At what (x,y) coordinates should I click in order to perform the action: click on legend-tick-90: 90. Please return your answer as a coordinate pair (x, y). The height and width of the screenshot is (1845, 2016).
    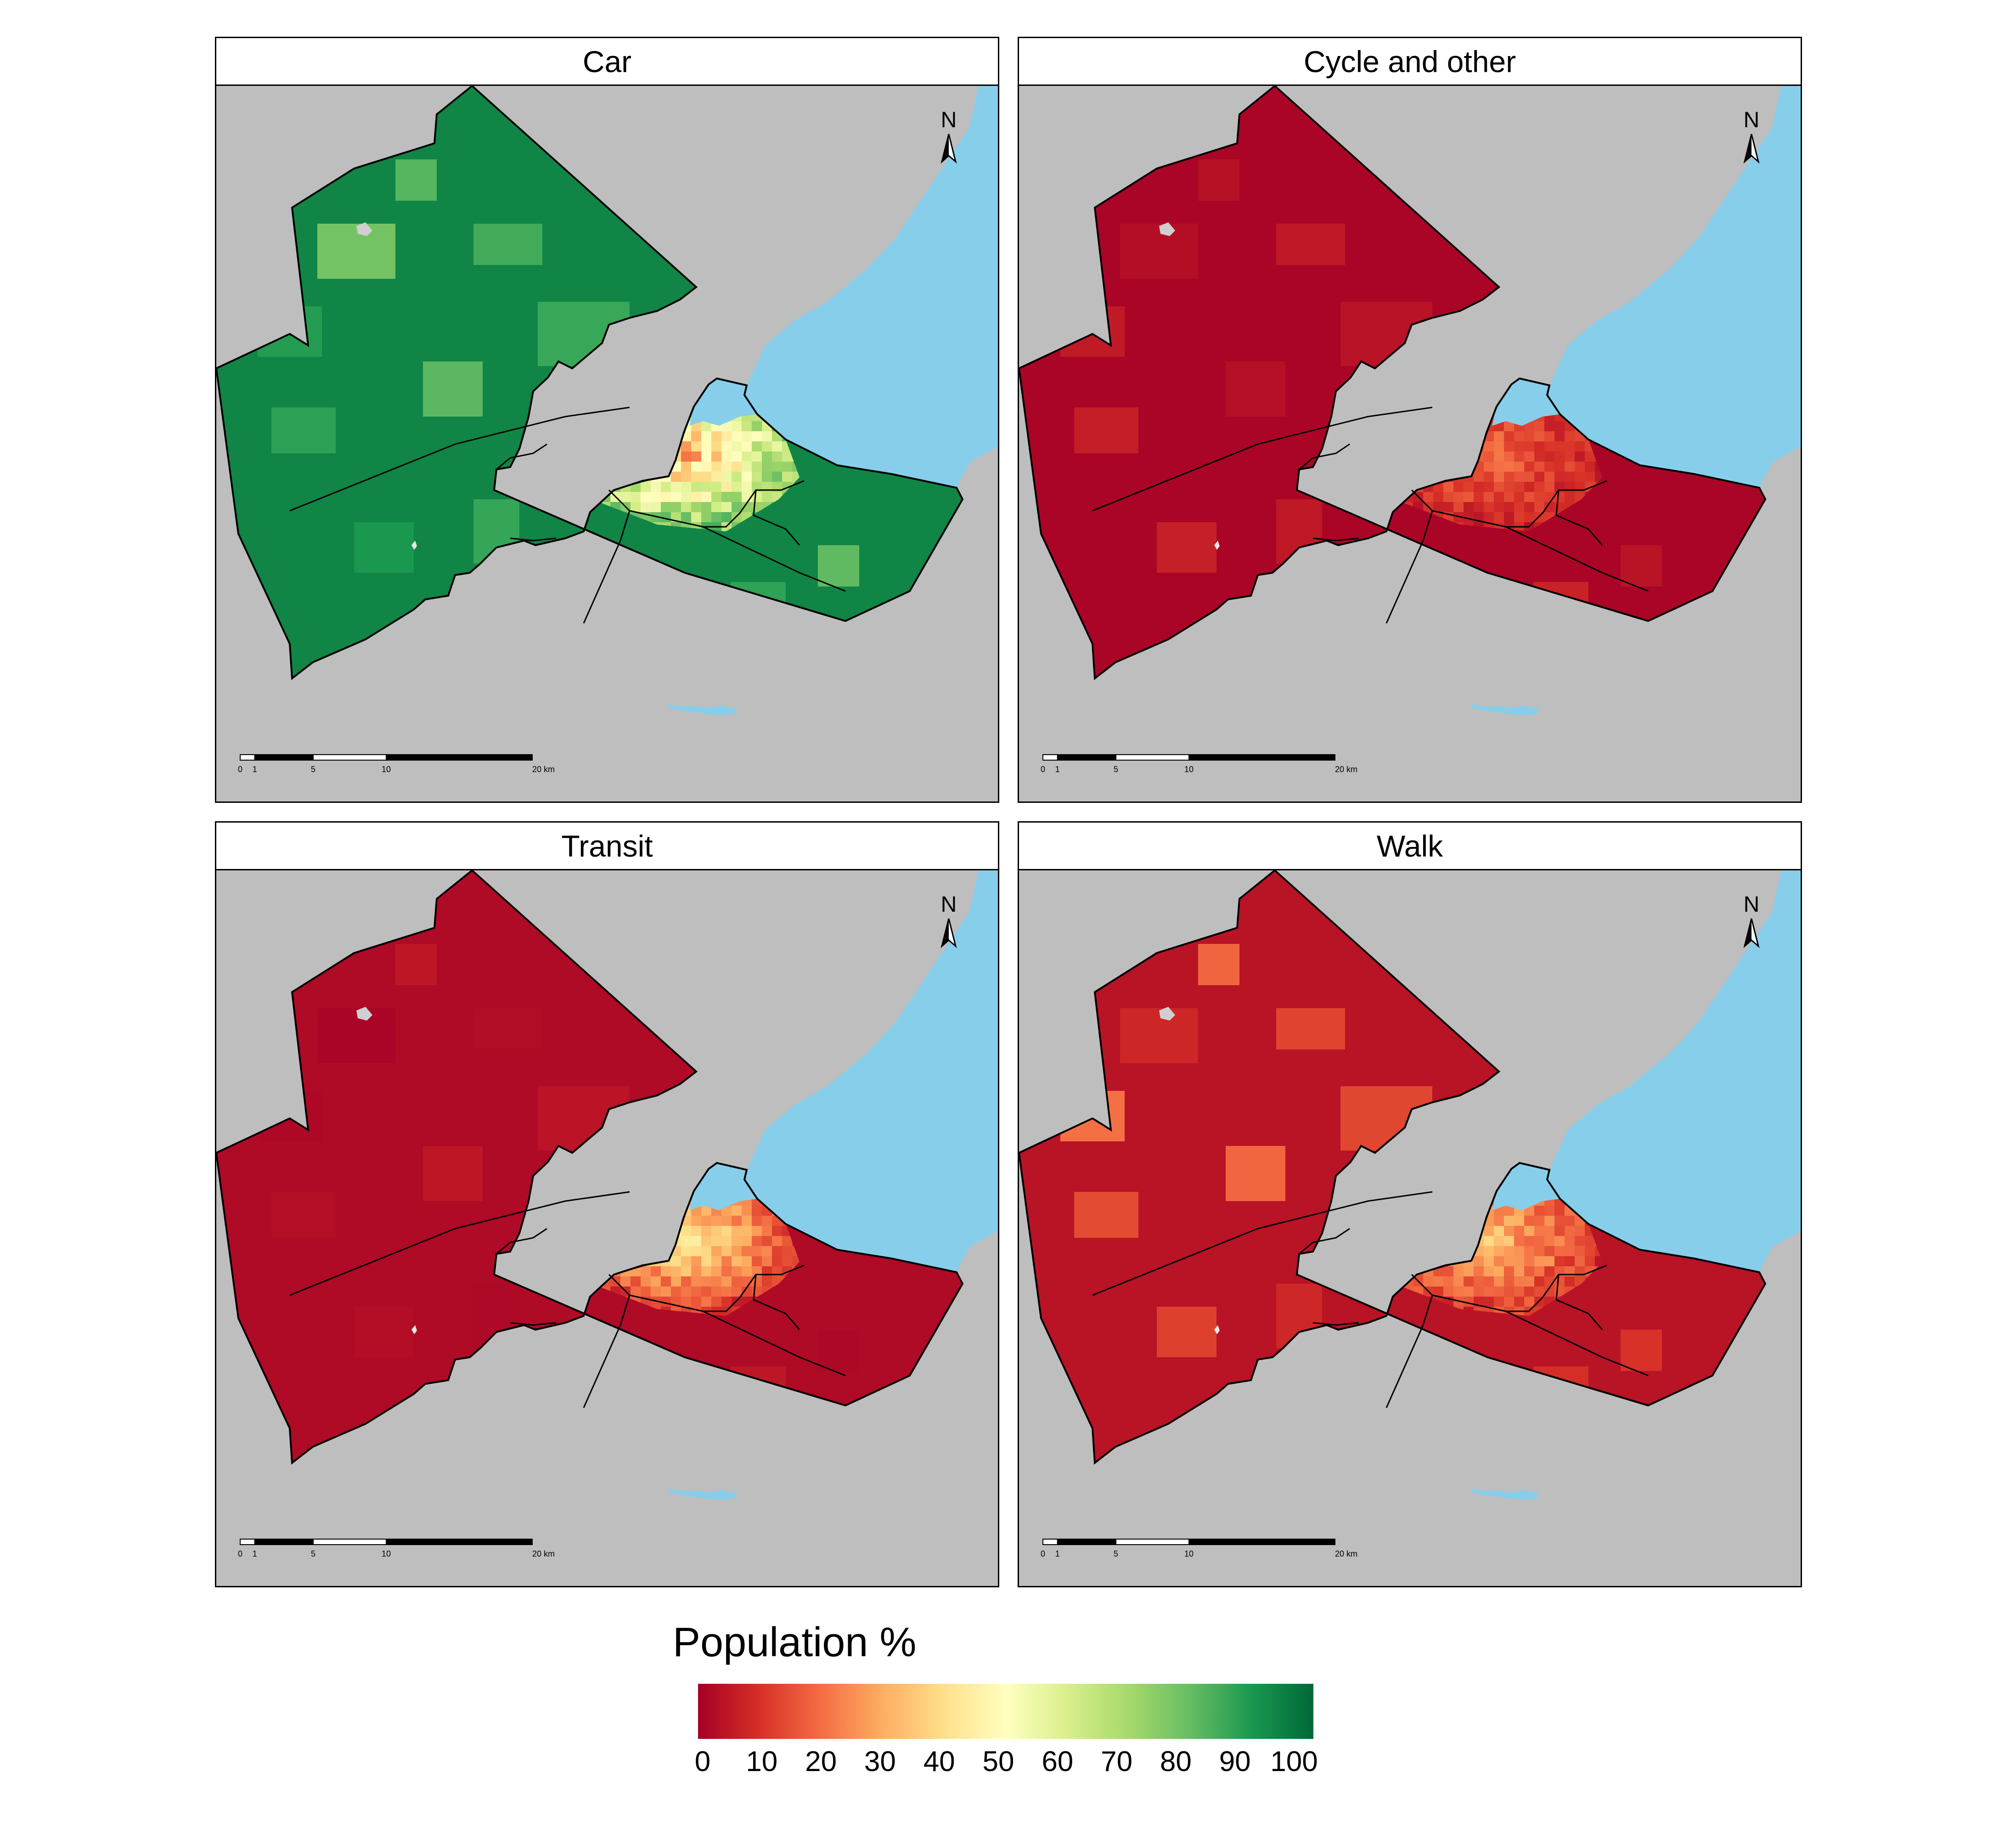
    Looking at the image, I should click on (1235, 1761).